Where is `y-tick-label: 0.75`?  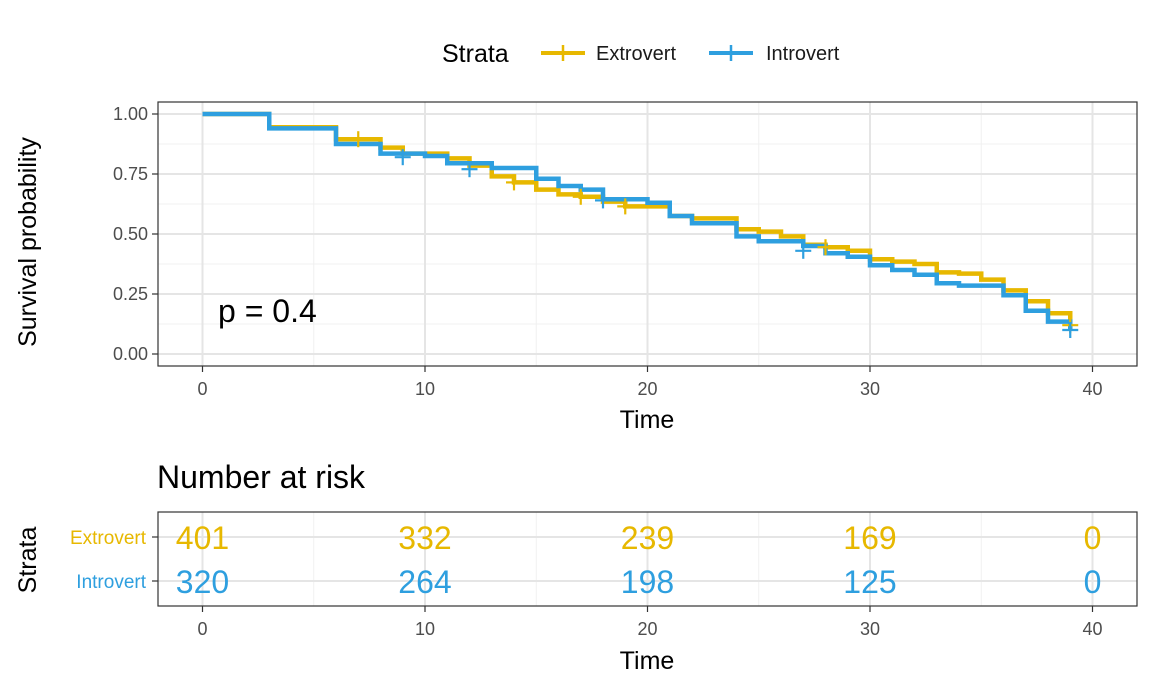 y-tick-label: 0.75 is located at coordinates (130, 174).